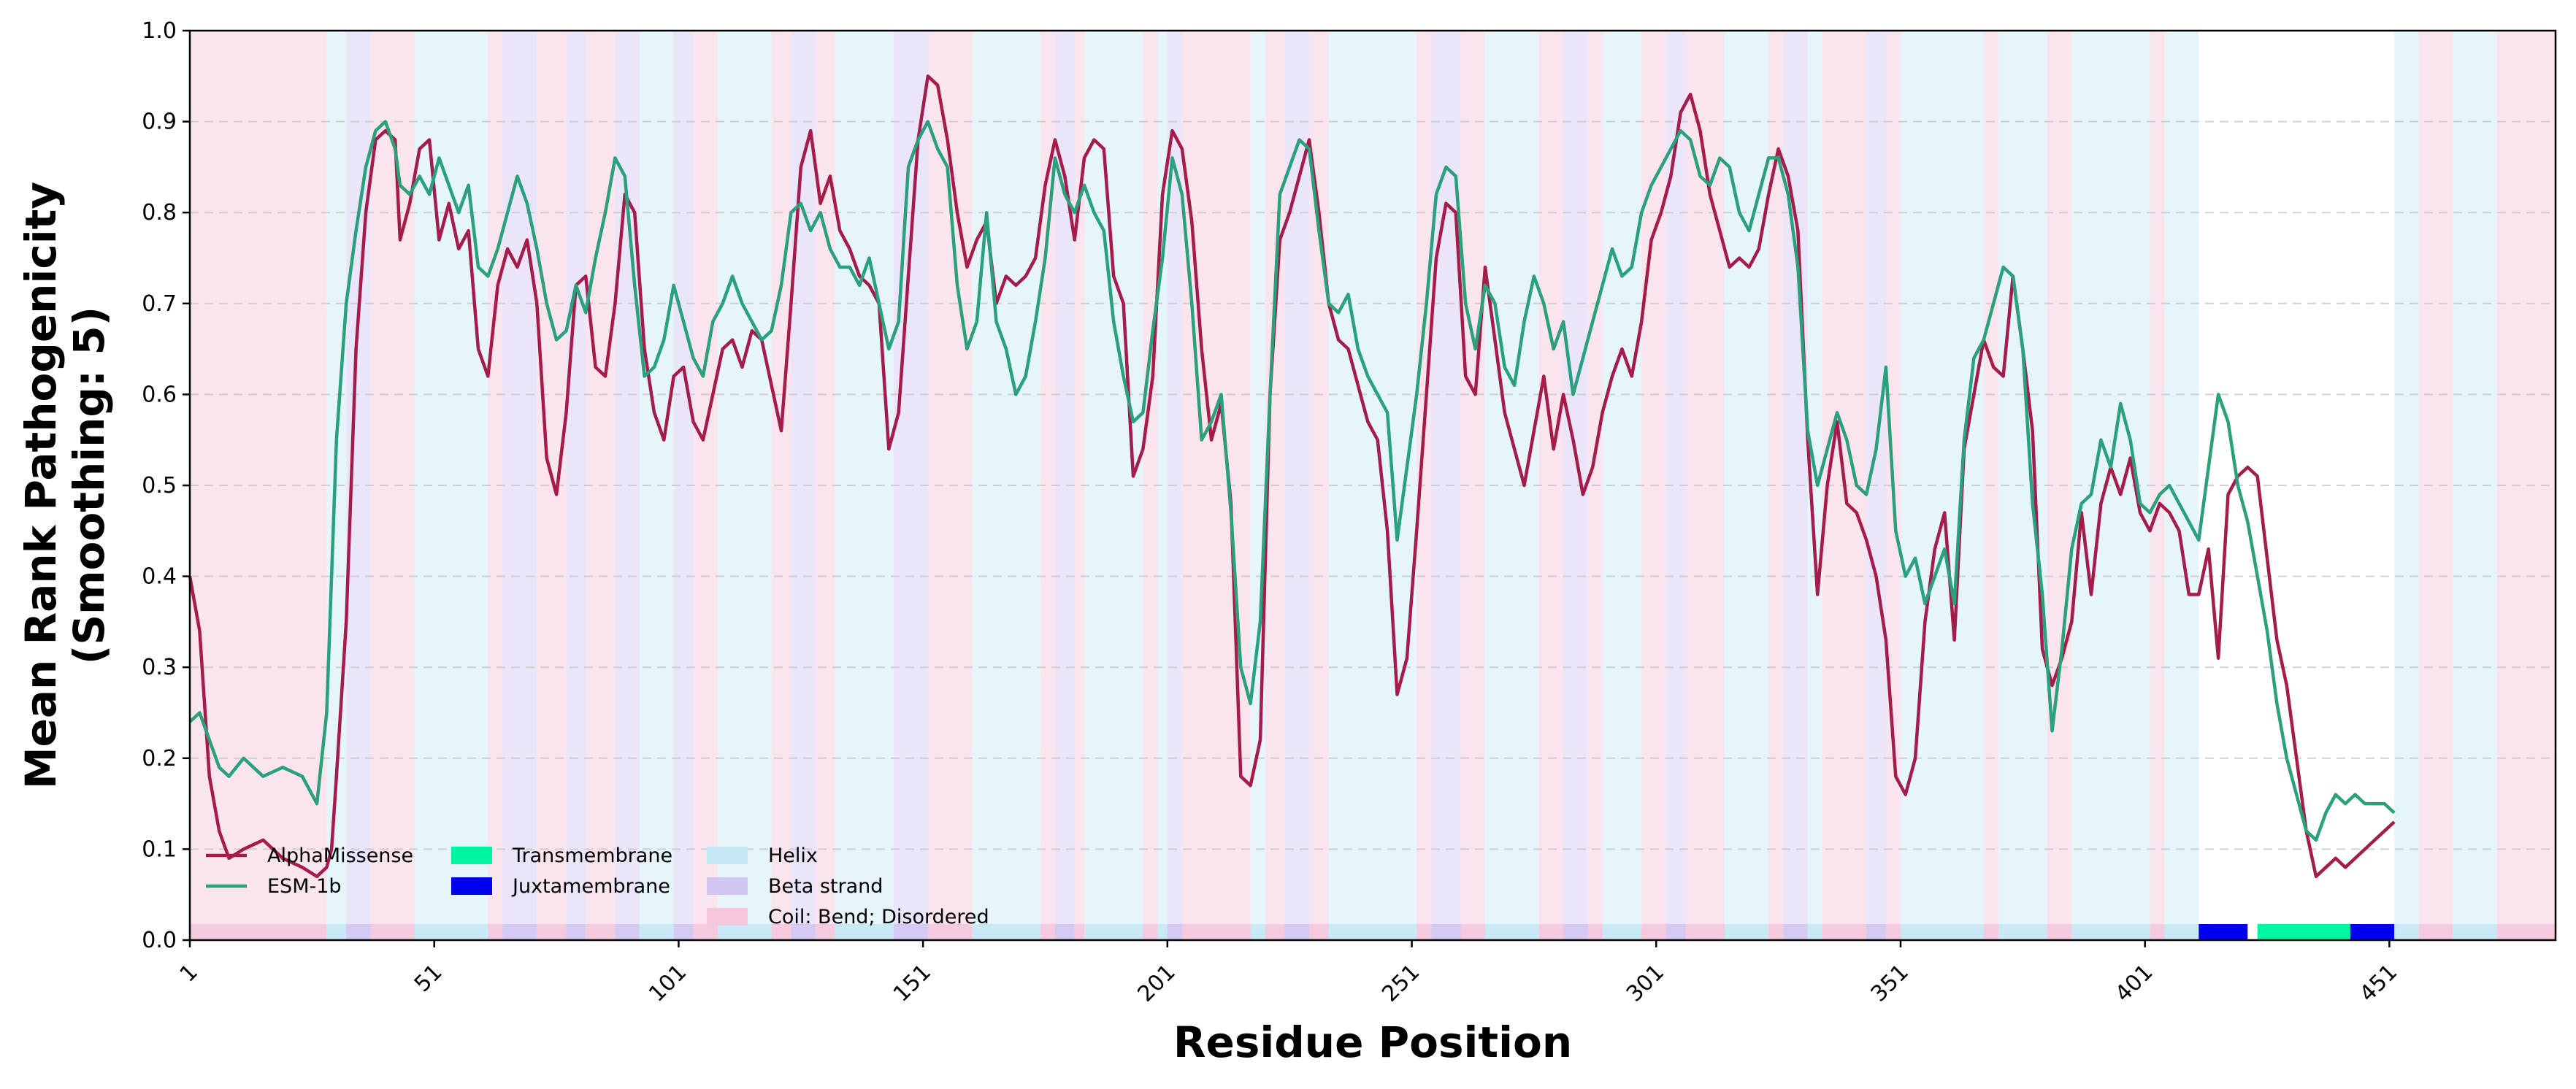 The image size is (2576, 1089). What do you see at coordinates (159, 394) in the screenshot?
I see `y-tick-label: 0.6` at bounding box center [159, 394].